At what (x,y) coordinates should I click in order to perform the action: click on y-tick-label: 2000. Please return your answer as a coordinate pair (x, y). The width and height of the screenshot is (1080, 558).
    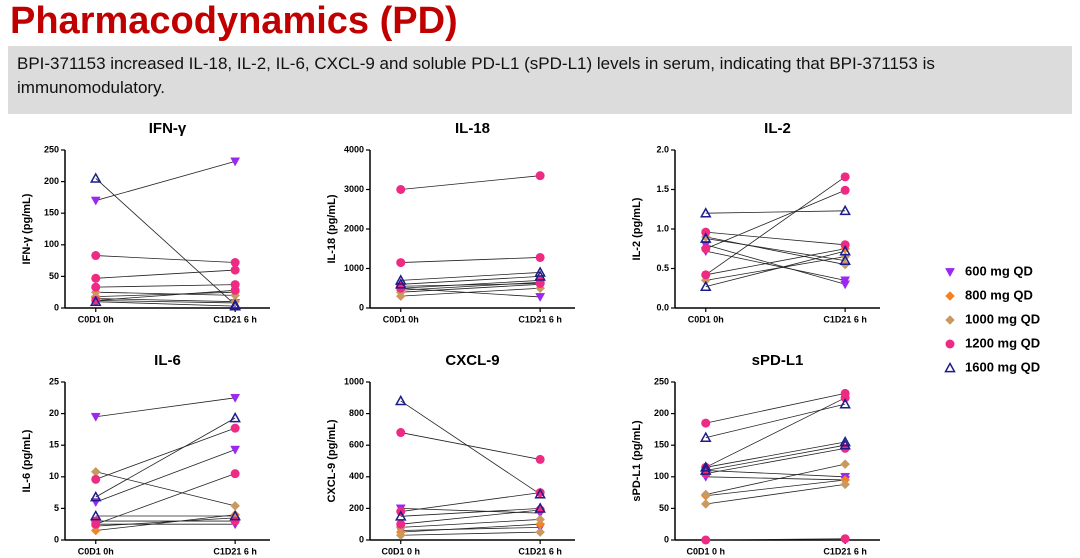
    Looking at the image, I should click on (354, 228).